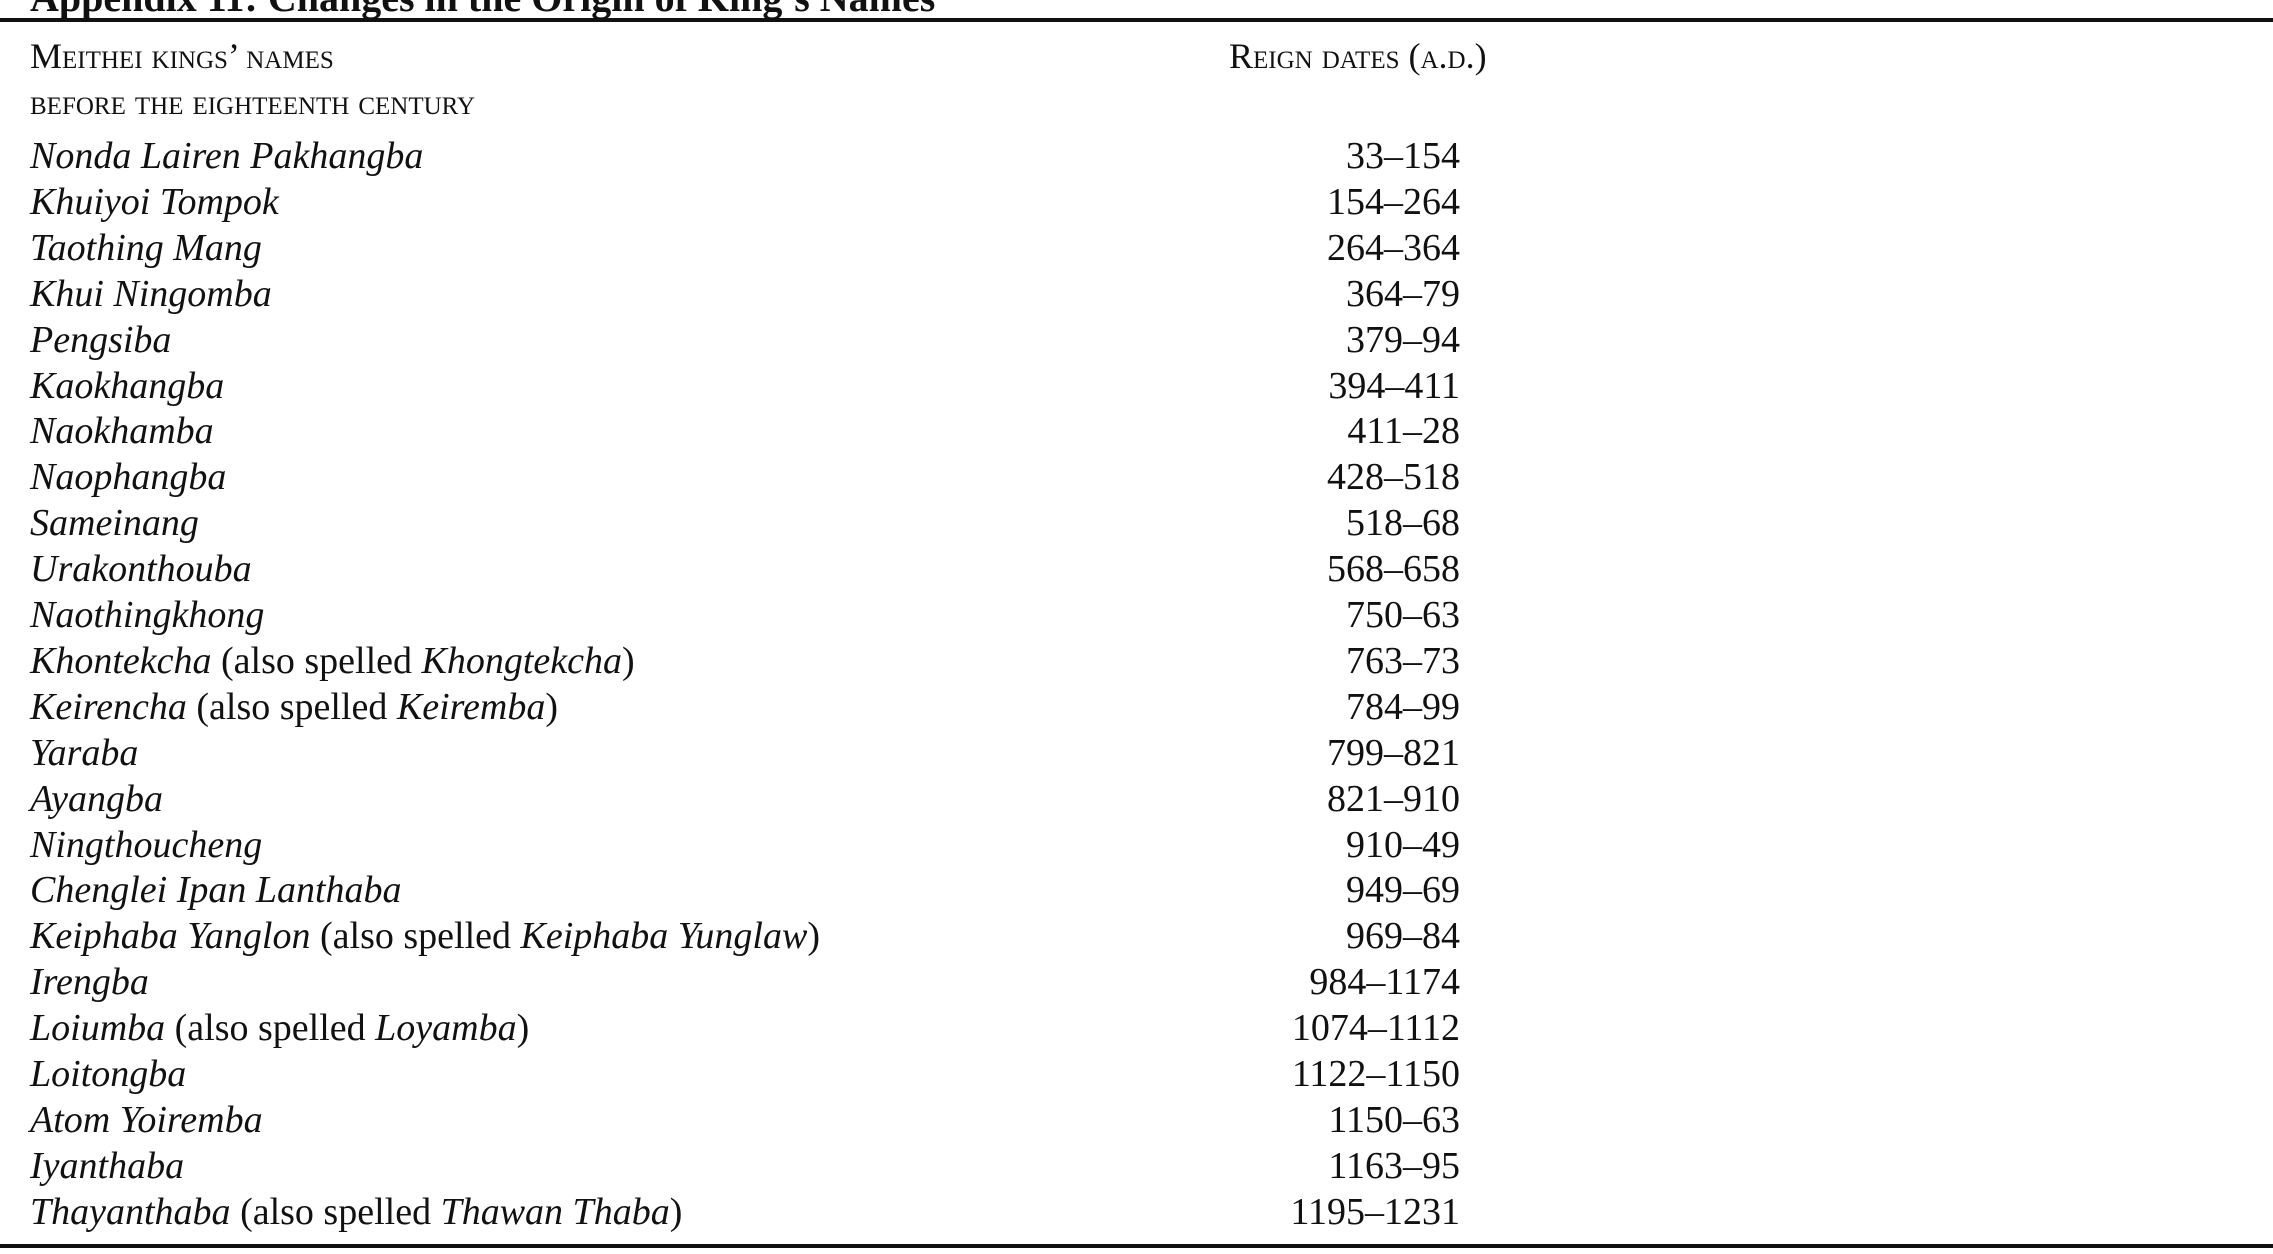 This screenshot has width=2273, height=1254. I want to click on name-part: Khuiyoi Tompok, so click(154, 201).